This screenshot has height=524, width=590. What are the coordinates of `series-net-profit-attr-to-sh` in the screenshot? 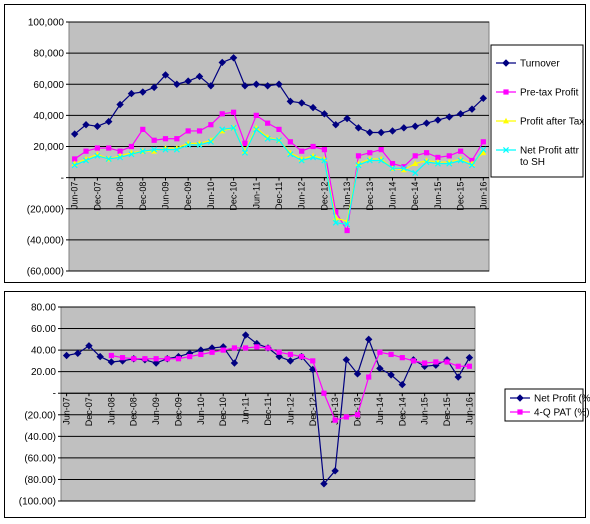 It's located at (279, 176).